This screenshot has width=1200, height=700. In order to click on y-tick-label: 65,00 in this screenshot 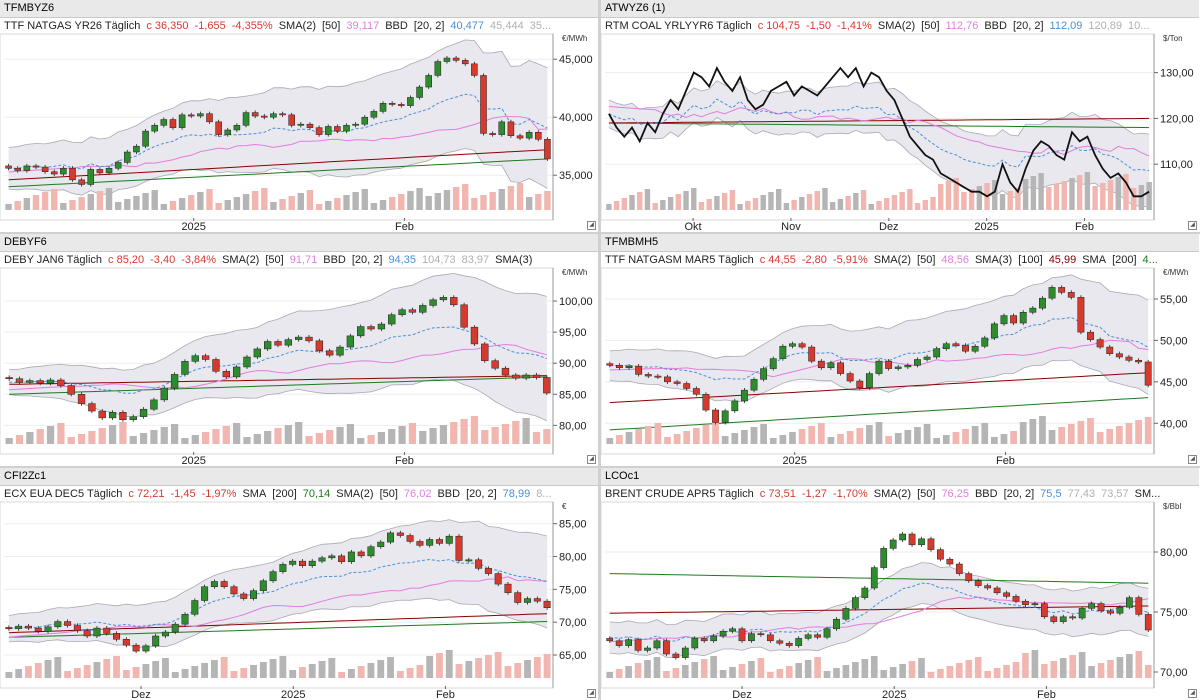, I will do `click(573, 656)`.